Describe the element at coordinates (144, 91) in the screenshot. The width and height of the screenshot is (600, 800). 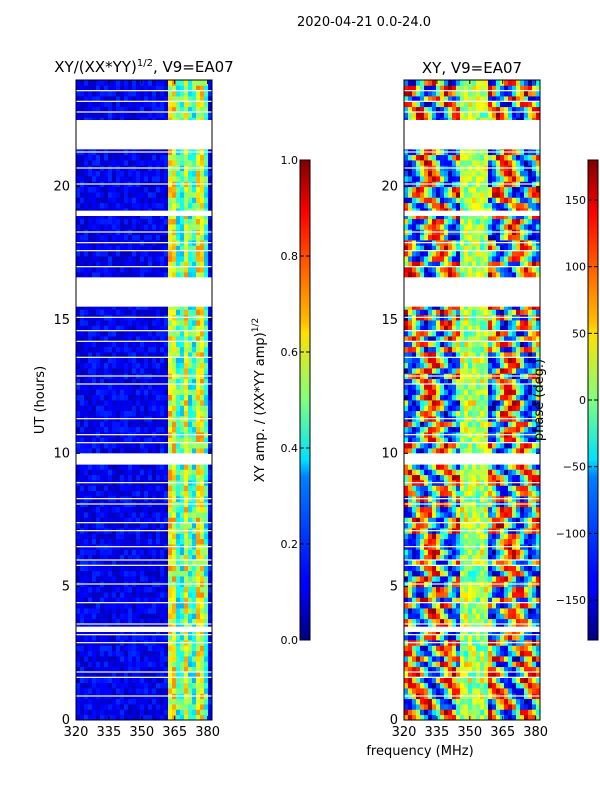
I see `flag-line` at that location.